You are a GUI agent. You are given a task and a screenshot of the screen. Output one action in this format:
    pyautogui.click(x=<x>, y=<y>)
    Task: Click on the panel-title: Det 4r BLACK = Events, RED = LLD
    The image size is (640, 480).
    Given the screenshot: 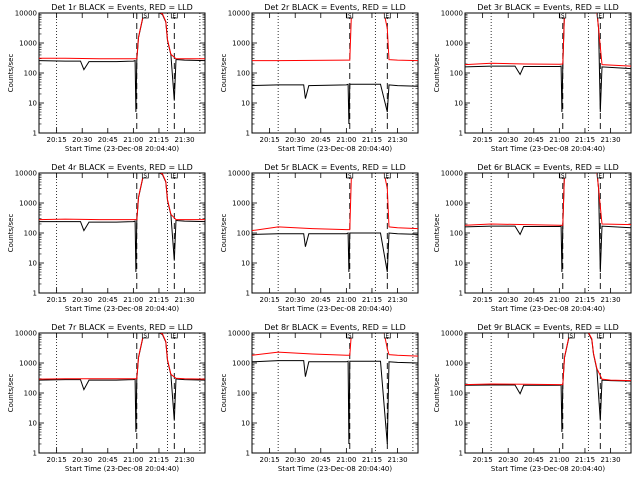 What is the action you would take?
    pyautogui.click(x=122, y=167)
    